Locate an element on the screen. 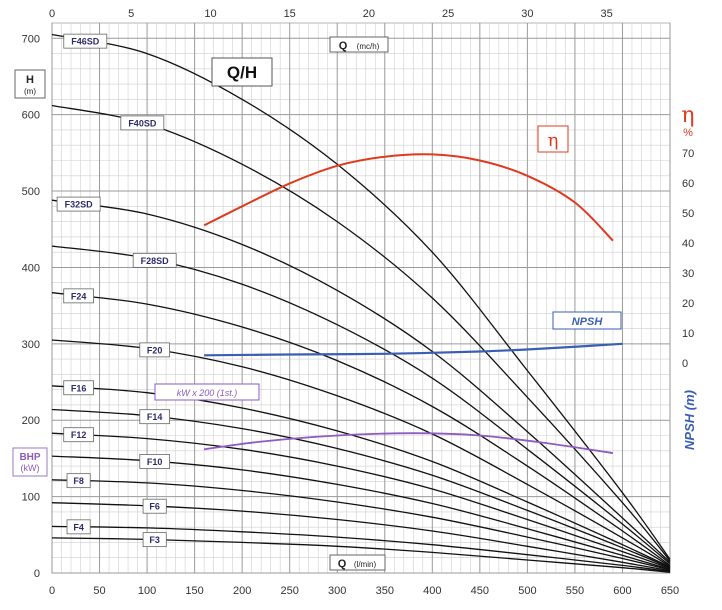 The height and width of the screenshot is (610, 722). curve-label-f10: F10 is located at coordinates (155, 462).